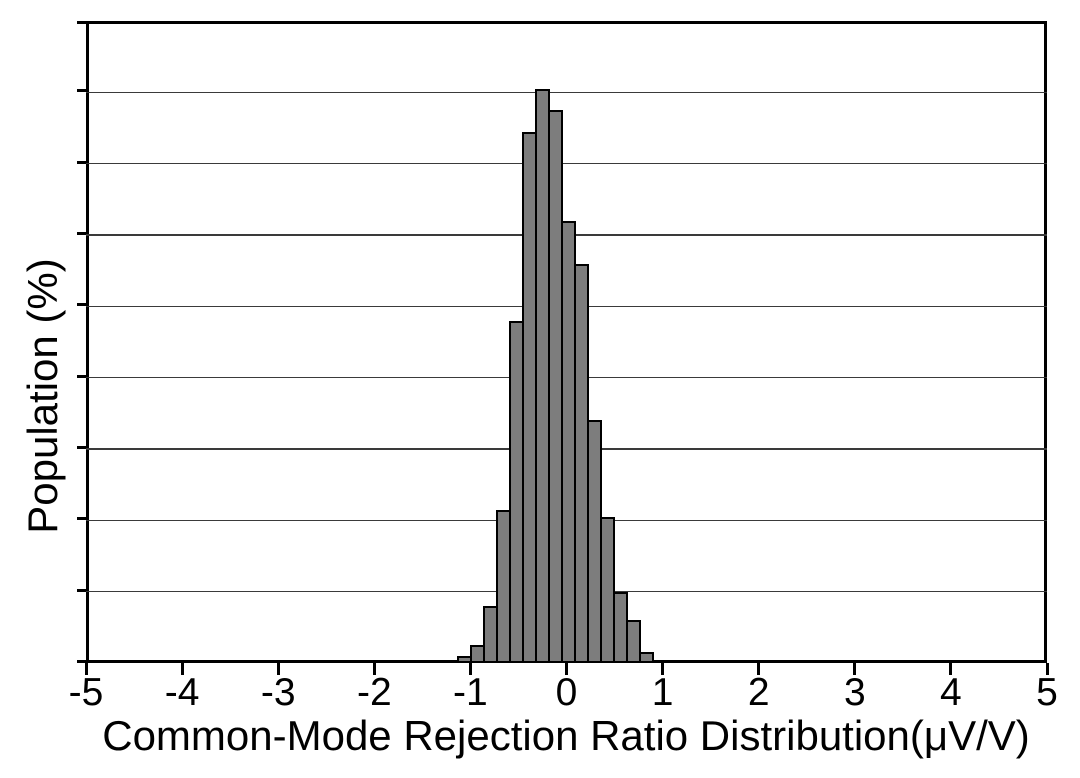  Describe the element at coordinates (86, 692) in the screenshot. I see `x-tick-label: -5` at that location.